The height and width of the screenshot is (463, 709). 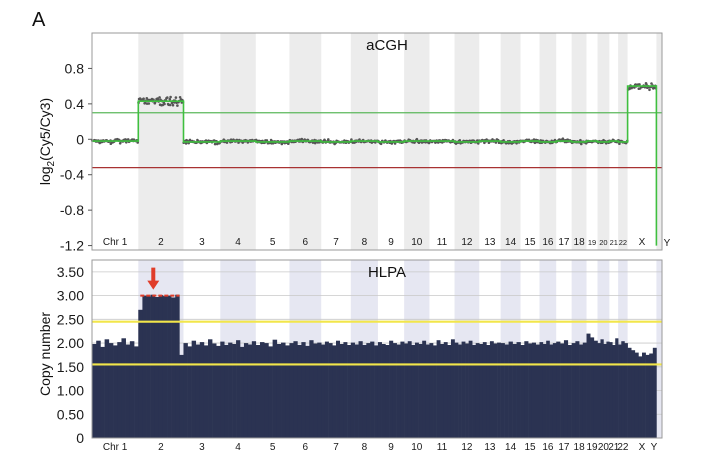 What do you see at coordinates (72, 175) in the screenshot?
I see `acgh-y-tick-label: -0.4` at bounding box center [72, 175].